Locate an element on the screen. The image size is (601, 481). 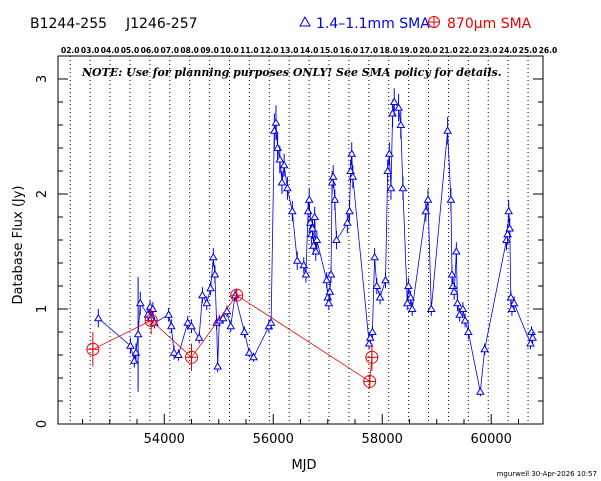
source-name-primary: B1244-255 is located at coordinates (68, 24).